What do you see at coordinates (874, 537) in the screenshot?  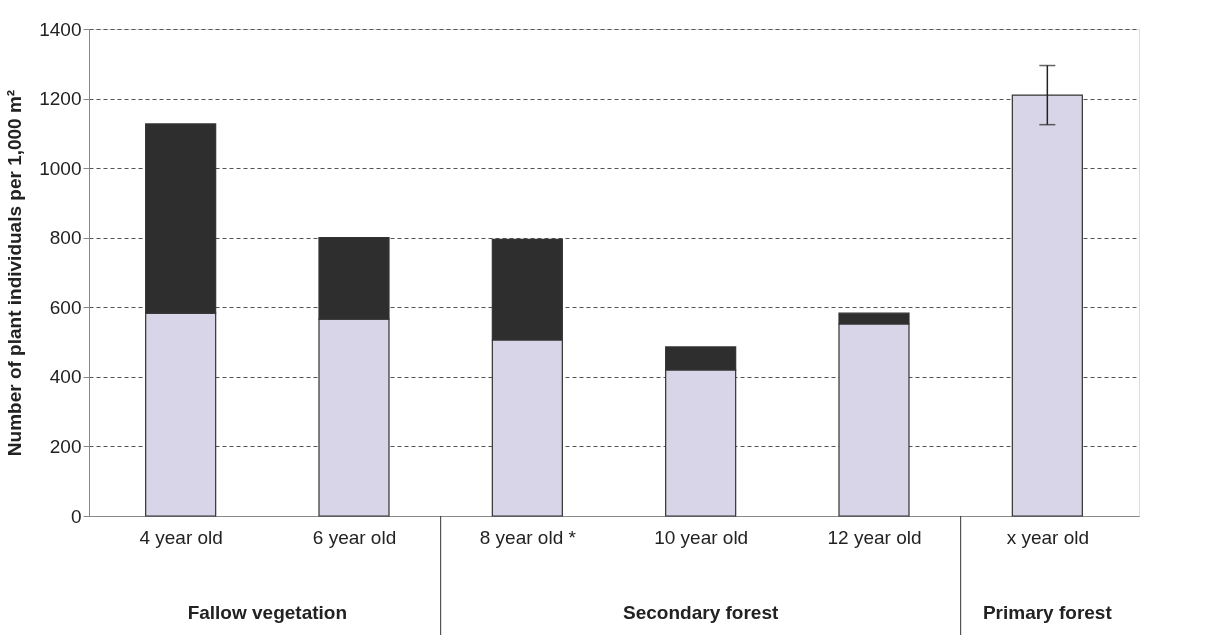 I see `x-tick-label: 12 year old` at bounding box center [874, 537].